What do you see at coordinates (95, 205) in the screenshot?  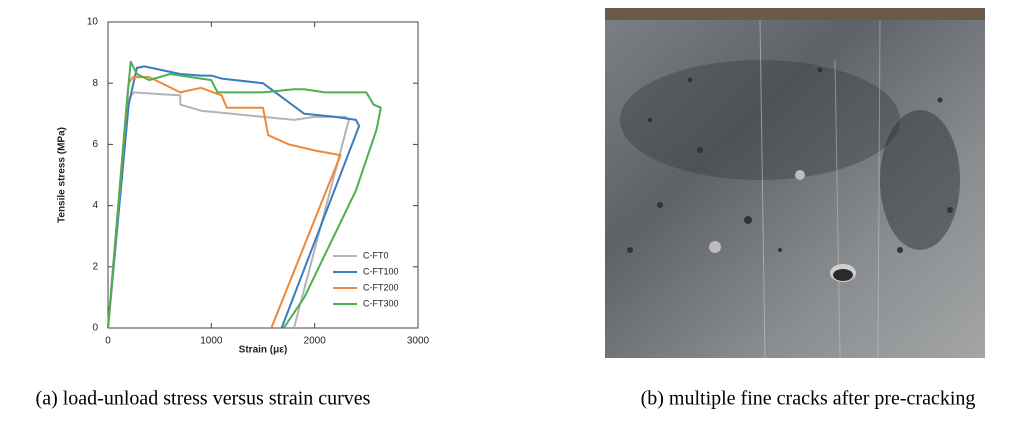 I see `y-tick-label: 4` at bounding box center [95, 205].